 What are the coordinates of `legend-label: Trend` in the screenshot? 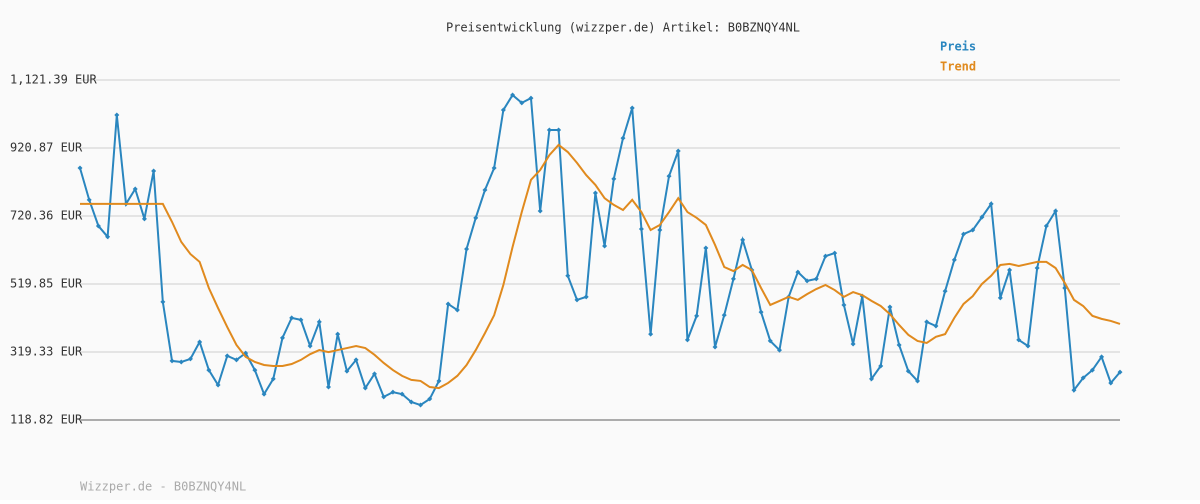 It's located at (958, 67).